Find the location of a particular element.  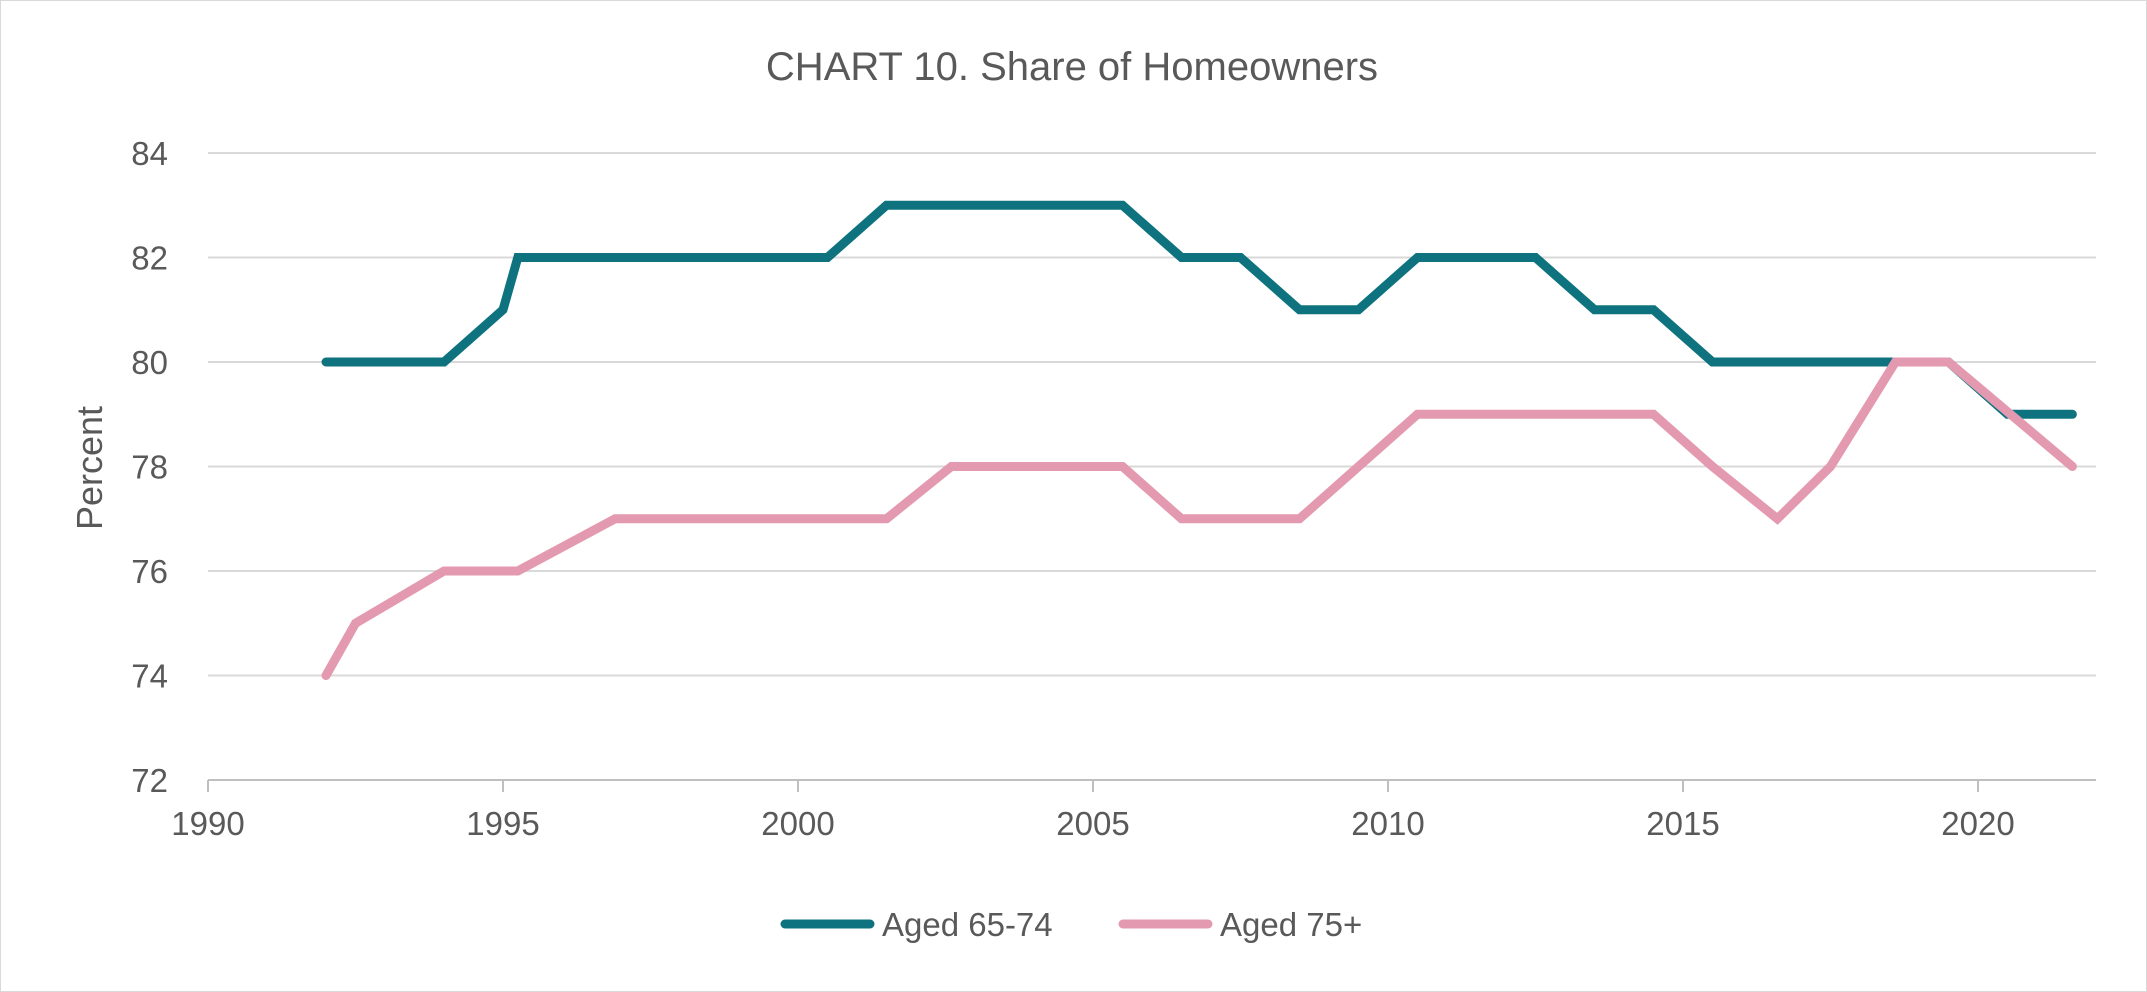

y-tick-label: 74 is located at coordinates (149, 676).